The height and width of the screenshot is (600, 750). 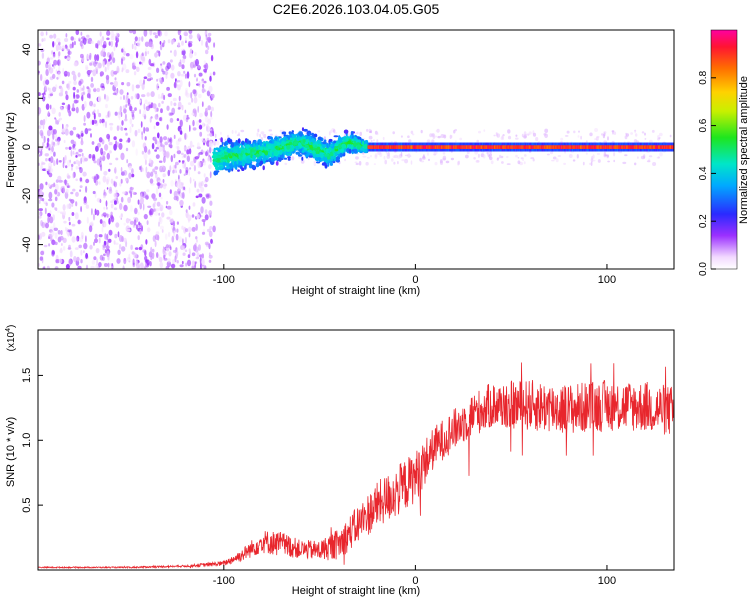 I want to click on spectrogram-x-label: Height of straight line (km), so click(x=356, y=291).